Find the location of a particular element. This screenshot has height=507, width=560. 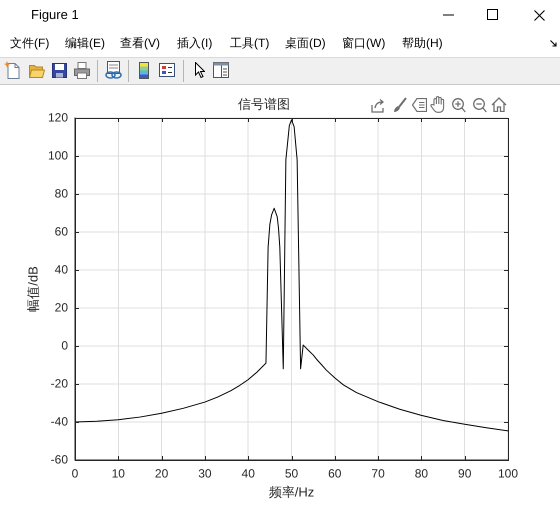

y-tick-label: 80 is located at coordinates (61, 193).